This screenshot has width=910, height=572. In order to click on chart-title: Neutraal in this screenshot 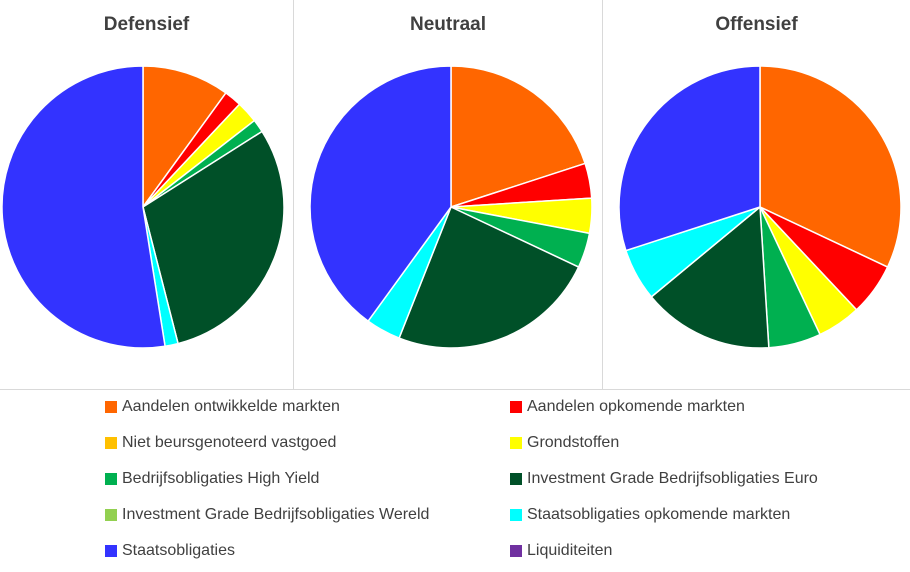, I will do `click(448, 24)`.